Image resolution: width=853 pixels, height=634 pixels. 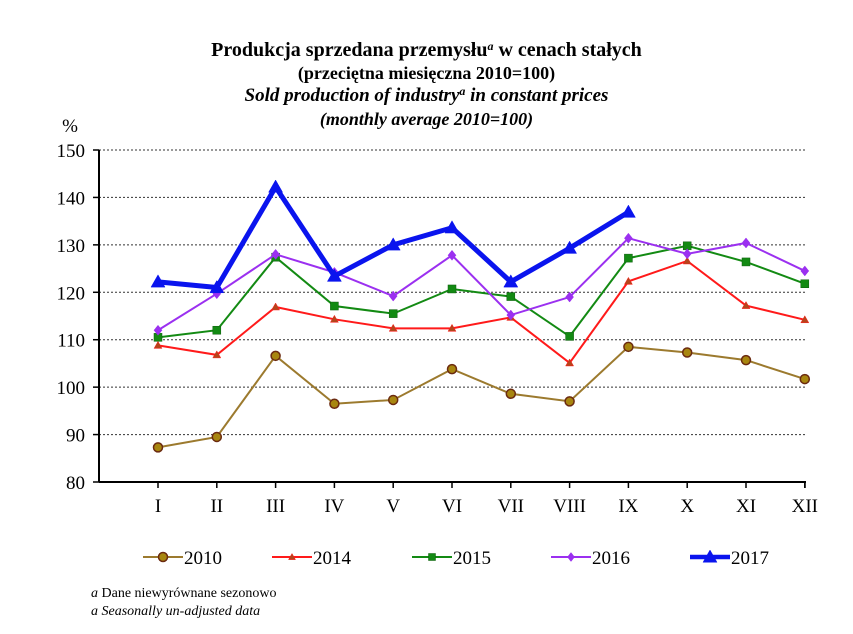 What do you see at coordinates (176, 611) in the screenshot?
I see `footnote-en-text: a Seasonally un-adjusted data` at bounding box center [176, 611].